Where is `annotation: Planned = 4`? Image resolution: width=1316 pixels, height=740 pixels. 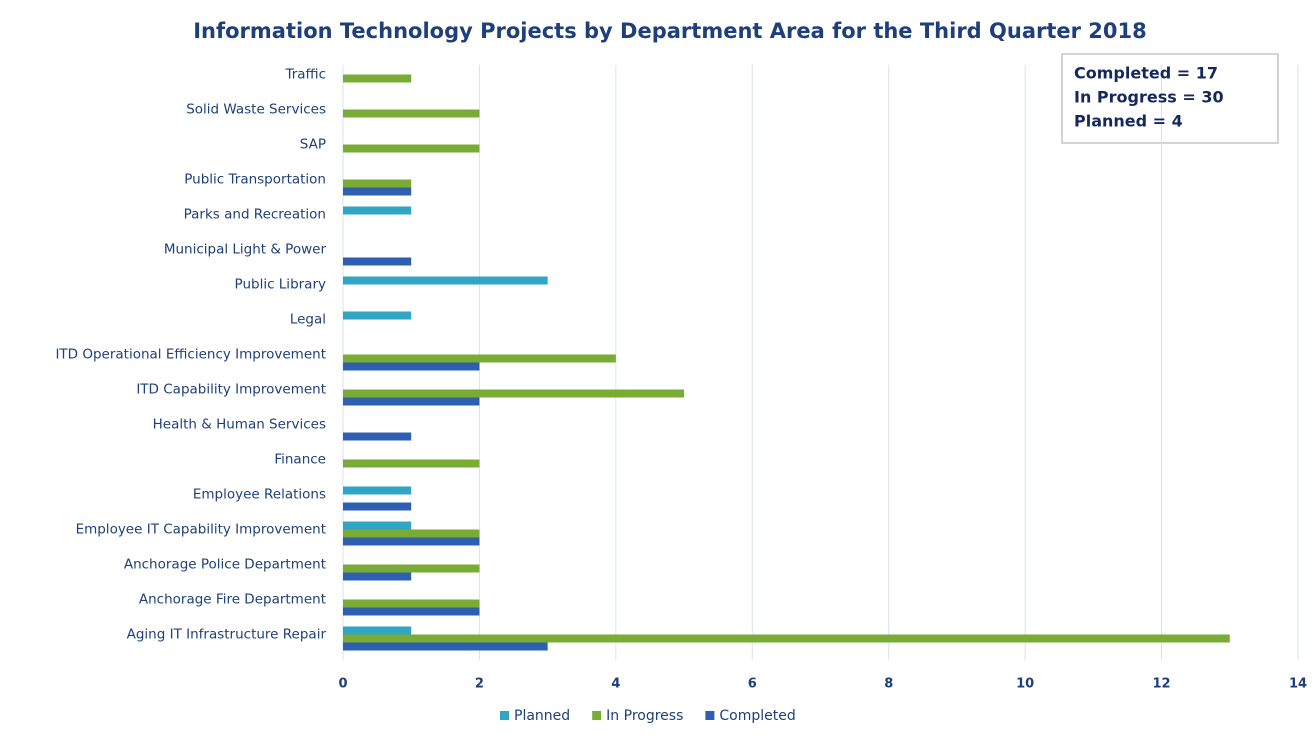 annotation: Planned = 4 is located at coordinates (1128, 121).